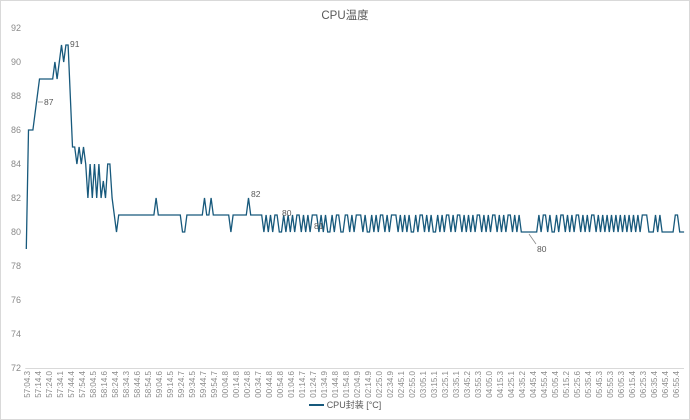  What do you see at coordinates (401, 383) in the screenshot?
I see `x-tick-label: 02:45.1` at bounding box center [401, 383].